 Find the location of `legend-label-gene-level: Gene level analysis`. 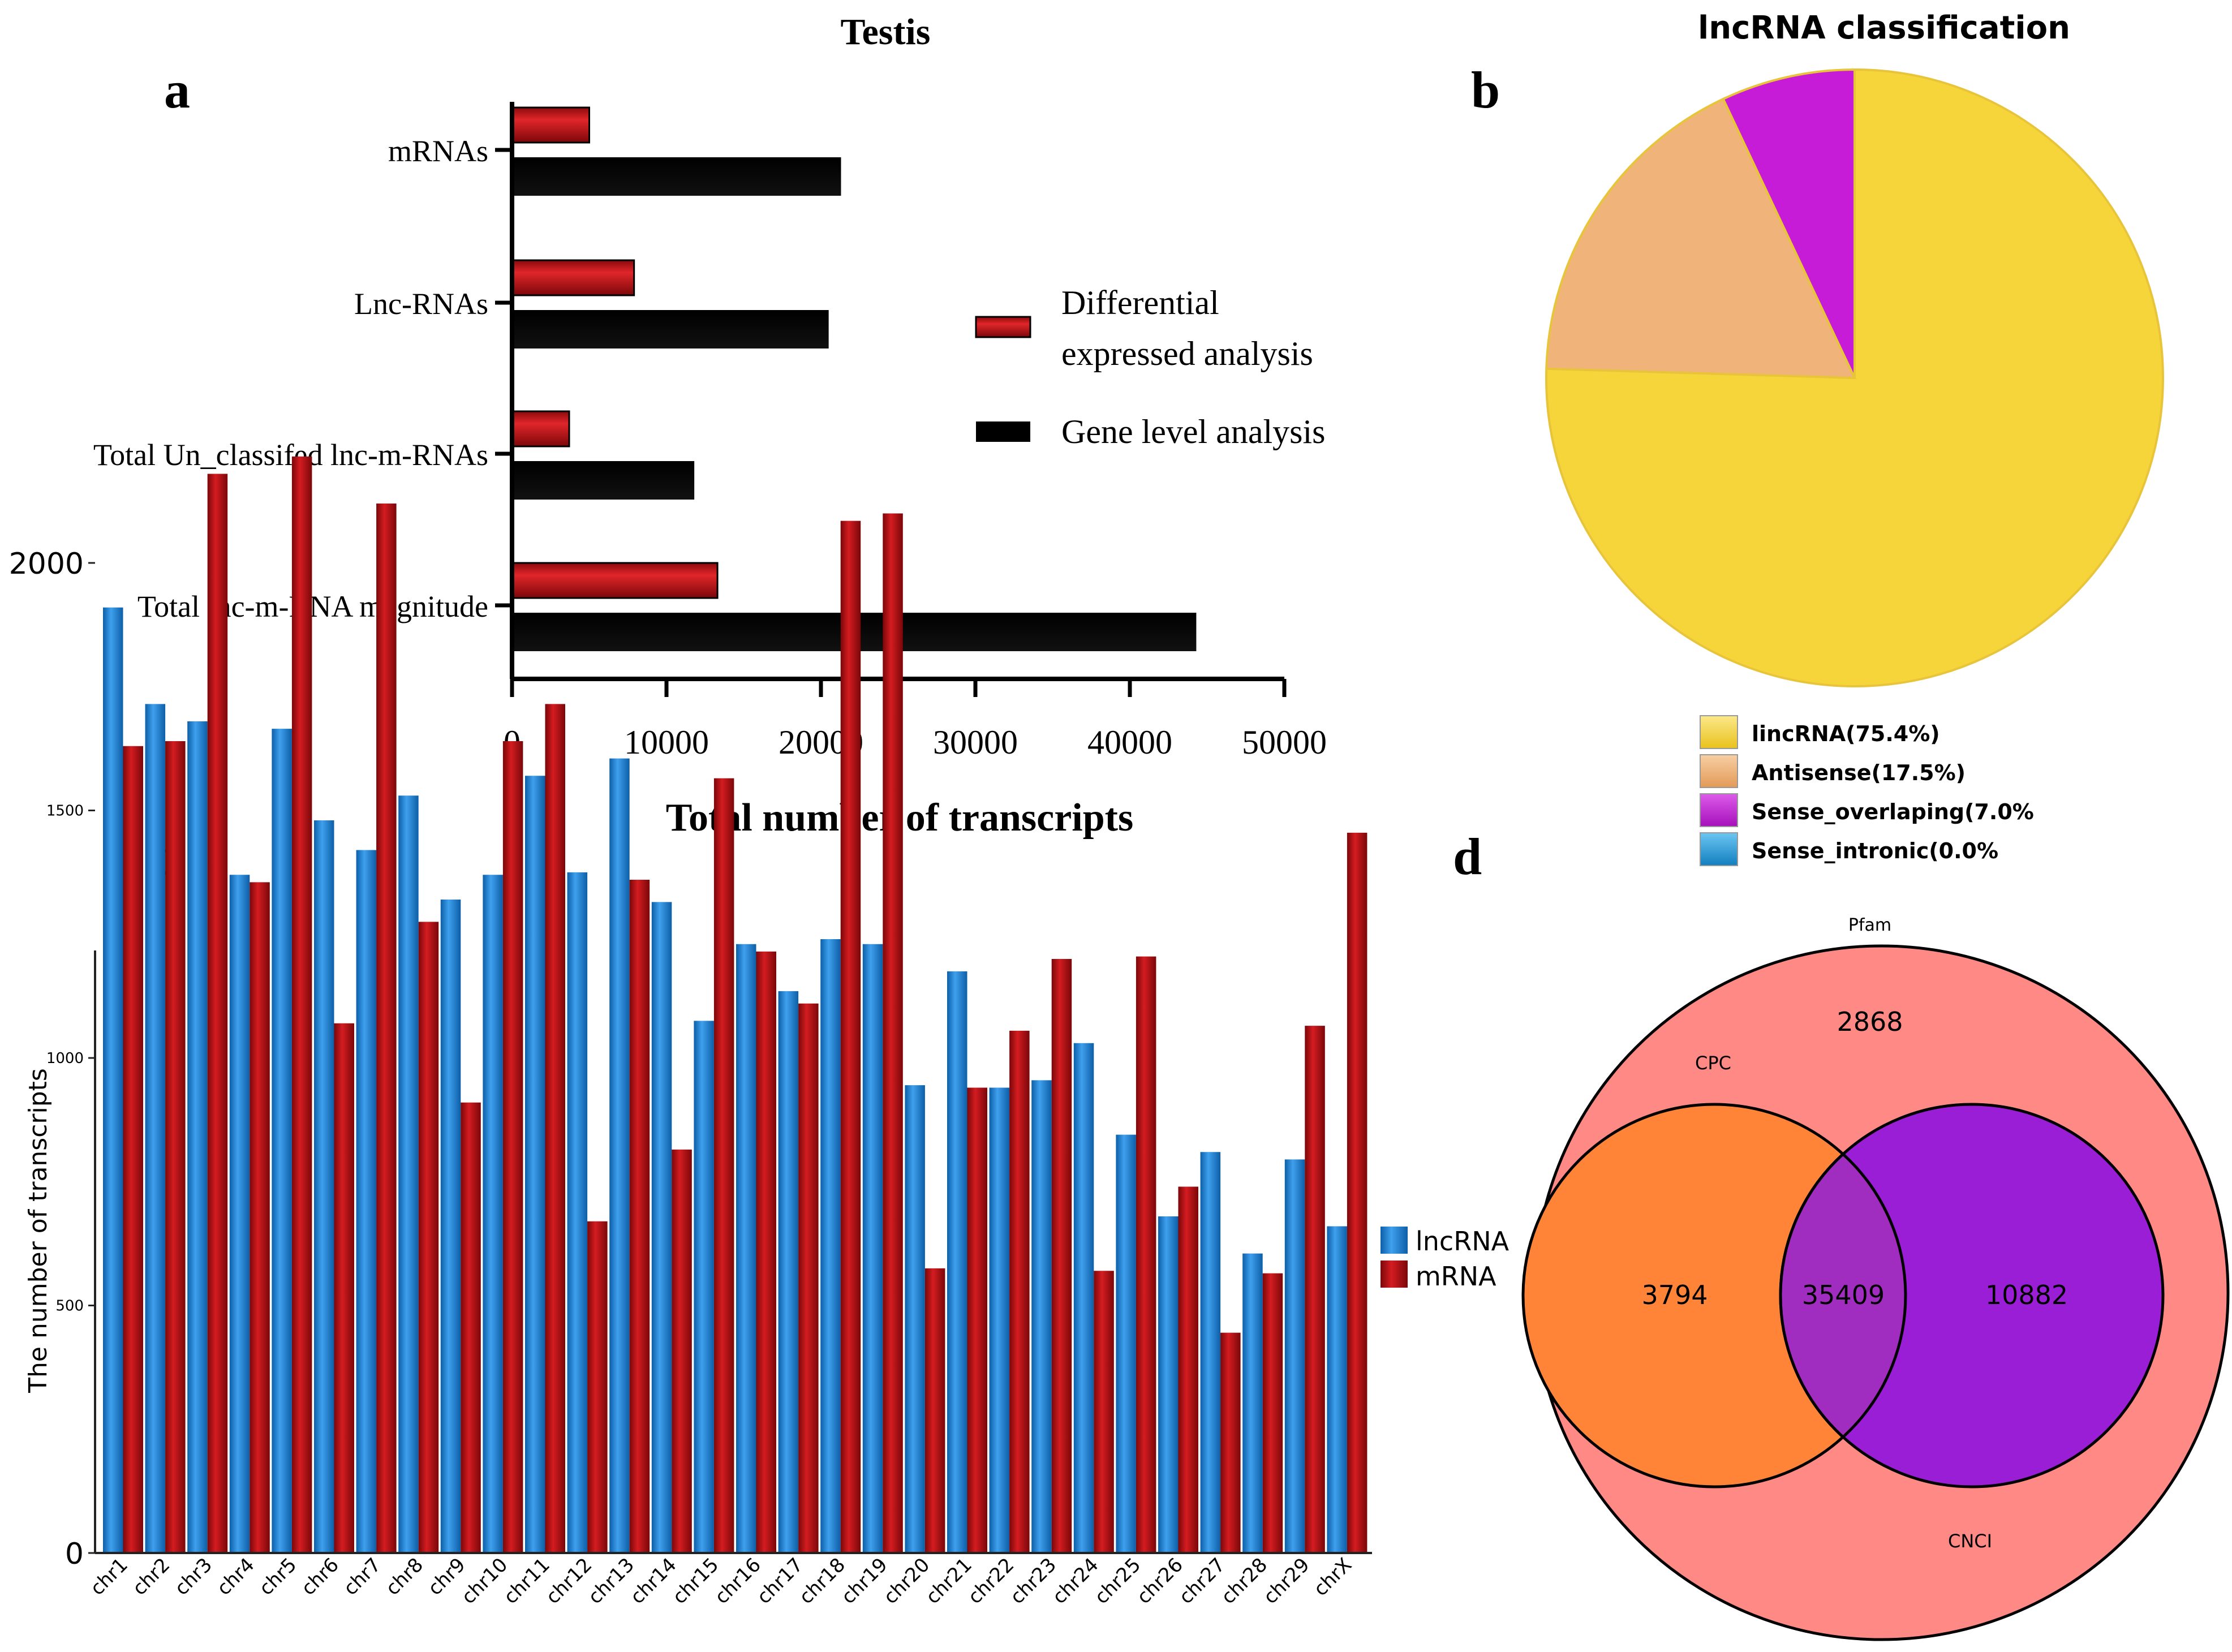

legend-label-gene-level: Gene level analysis is located at coordinates (1194, 431).